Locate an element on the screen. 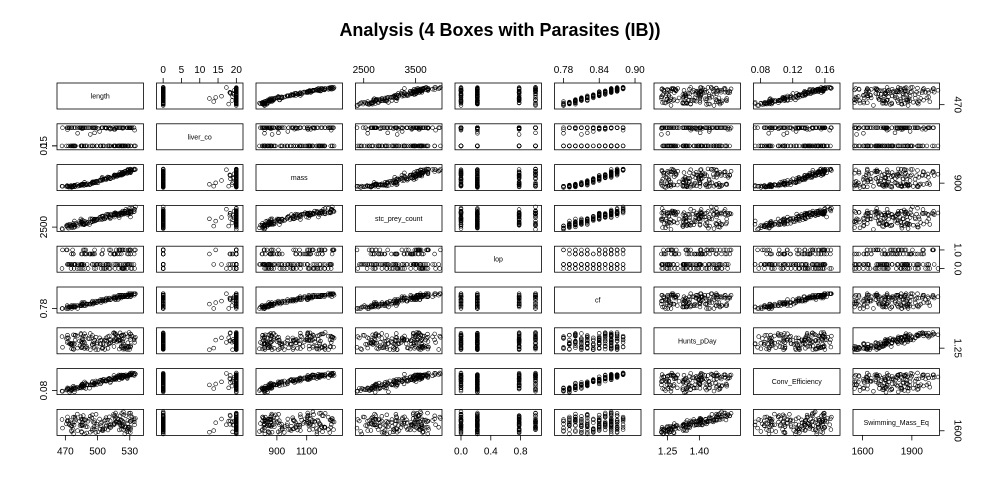  diagonal-label: length is located at coordinates (100, 97).